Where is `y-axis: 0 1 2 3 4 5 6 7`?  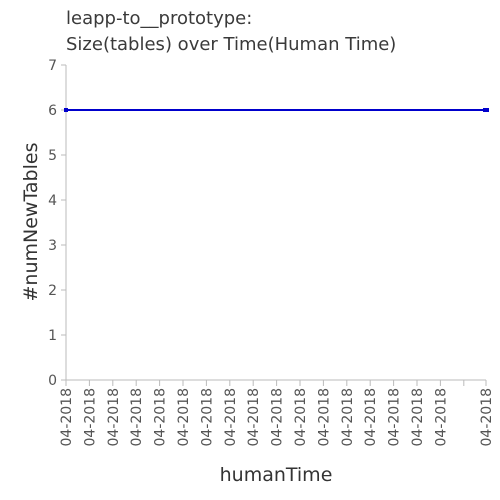 y-axis: 0 1 2 3 4 5 6 7 is located at coordinates (57, 223).